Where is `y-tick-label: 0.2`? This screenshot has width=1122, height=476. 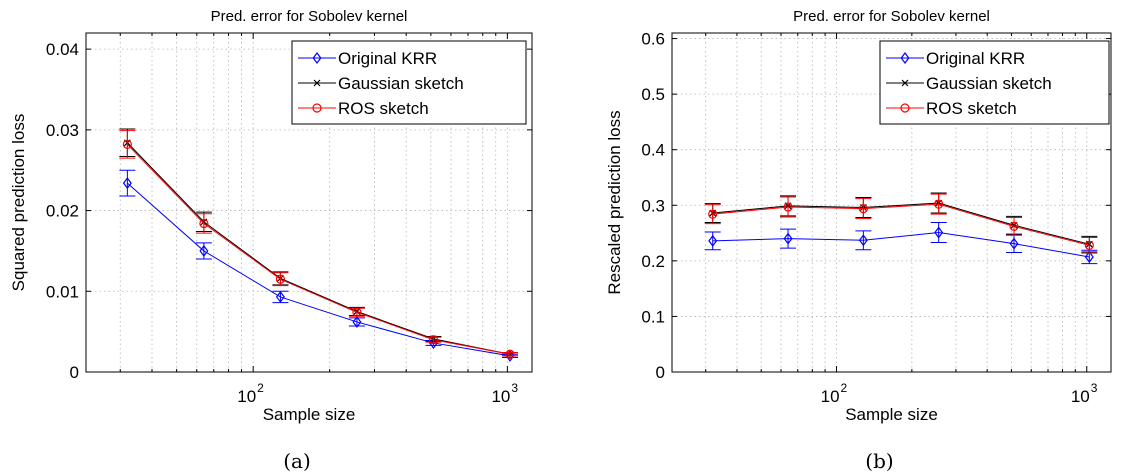
y-tick-label: 0.2 is located at coordinates (653, 261).